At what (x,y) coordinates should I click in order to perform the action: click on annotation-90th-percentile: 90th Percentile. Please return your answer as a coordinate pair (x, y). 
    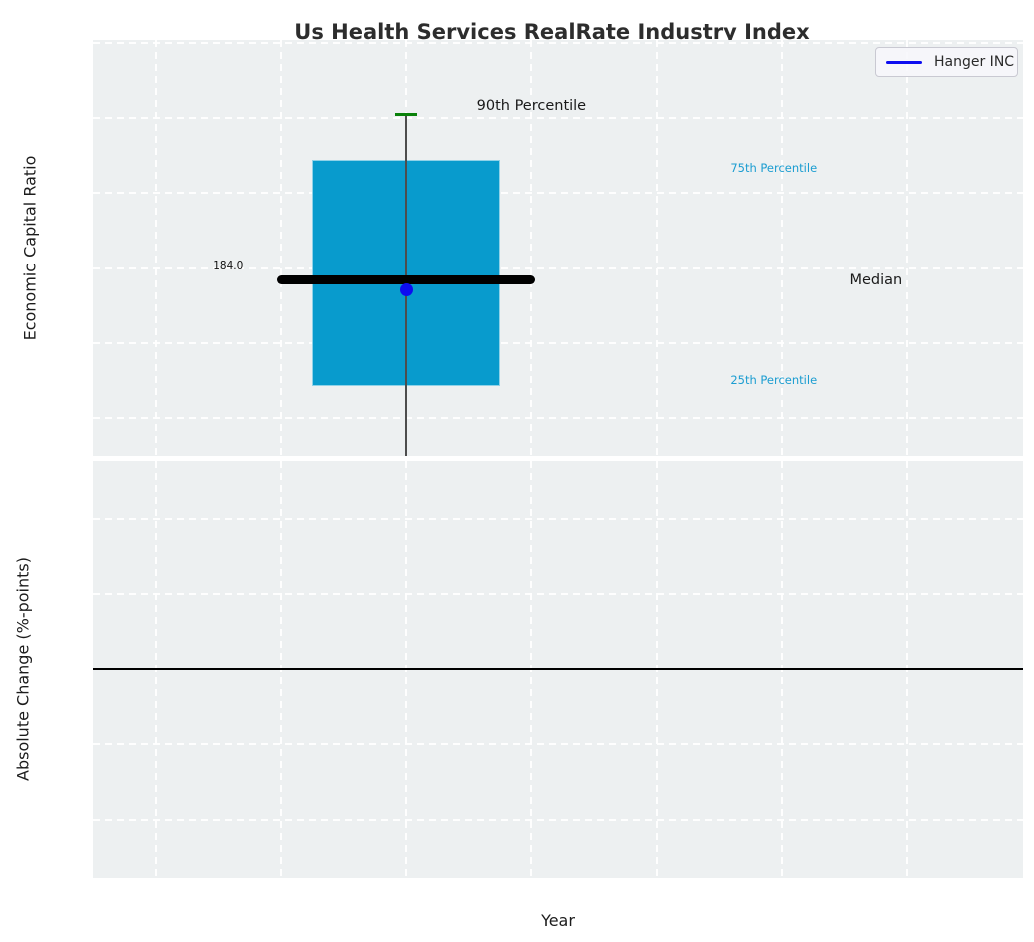
    Looking at the image, I should click on (531, 105).